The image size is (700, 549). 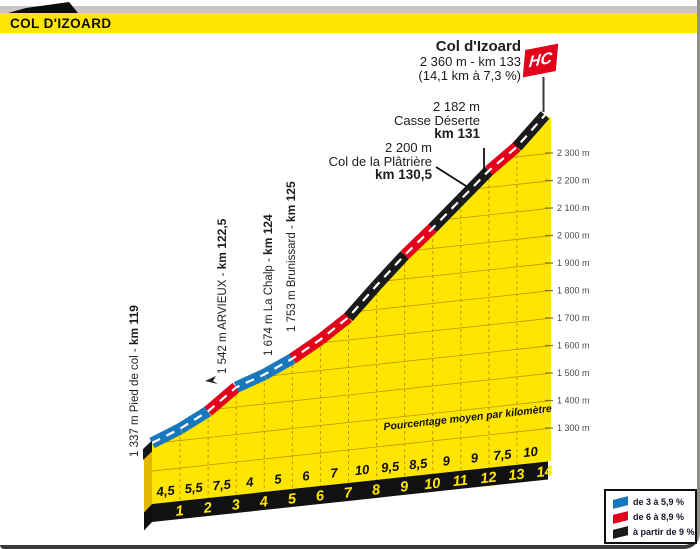 What do you see at coordinates (335, 473) in the screenshot?
I see `gradient-value: 7` at bounding box center [335, 473].